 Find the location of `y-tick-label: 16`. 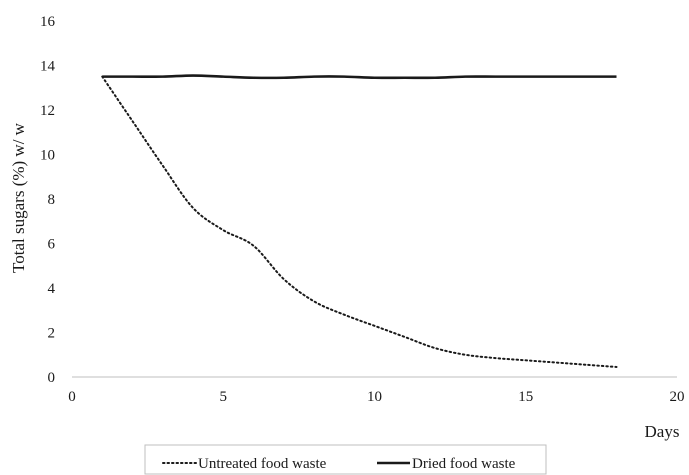

y-tick-label: 16 is located at coordinates (48, 22).